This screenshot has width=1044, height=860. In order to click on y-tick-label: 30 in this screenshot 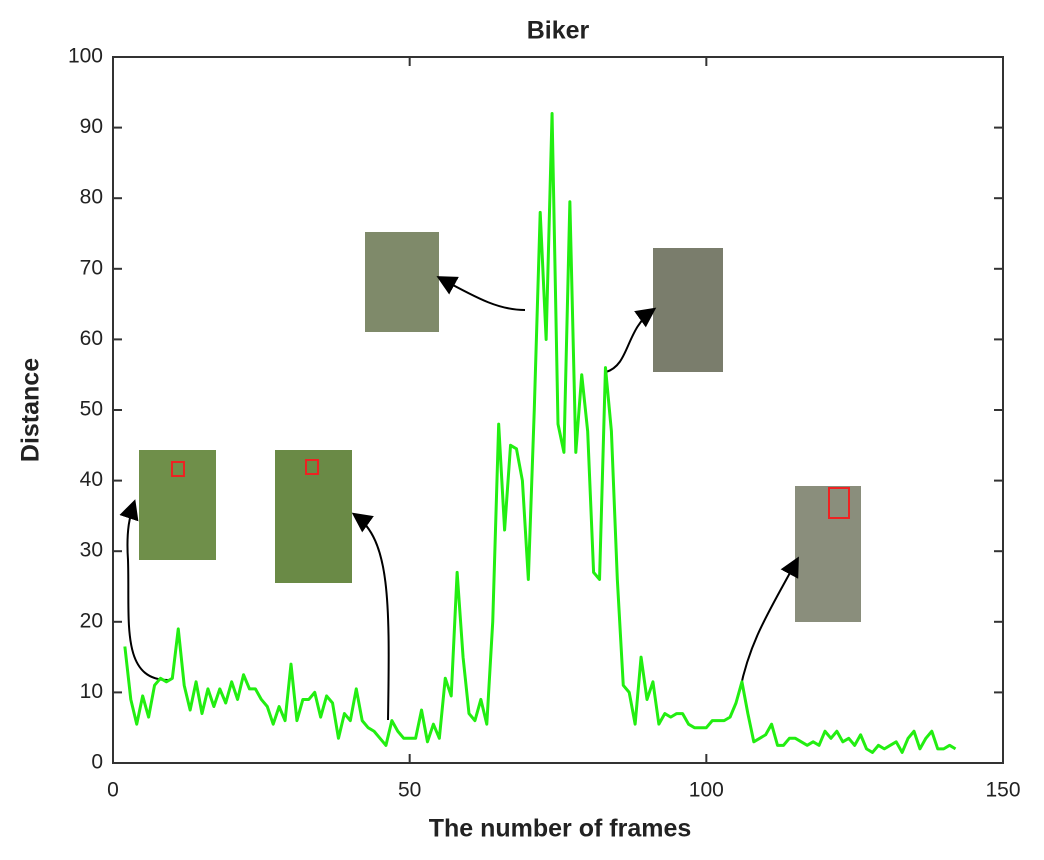, I will do `click(91, 550)`.